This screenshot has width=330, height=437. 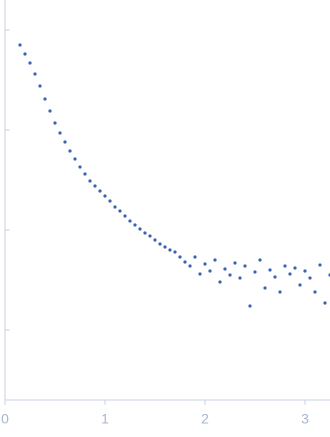 I want to click on x-tick-label: 2, so click(x=205, y=419).